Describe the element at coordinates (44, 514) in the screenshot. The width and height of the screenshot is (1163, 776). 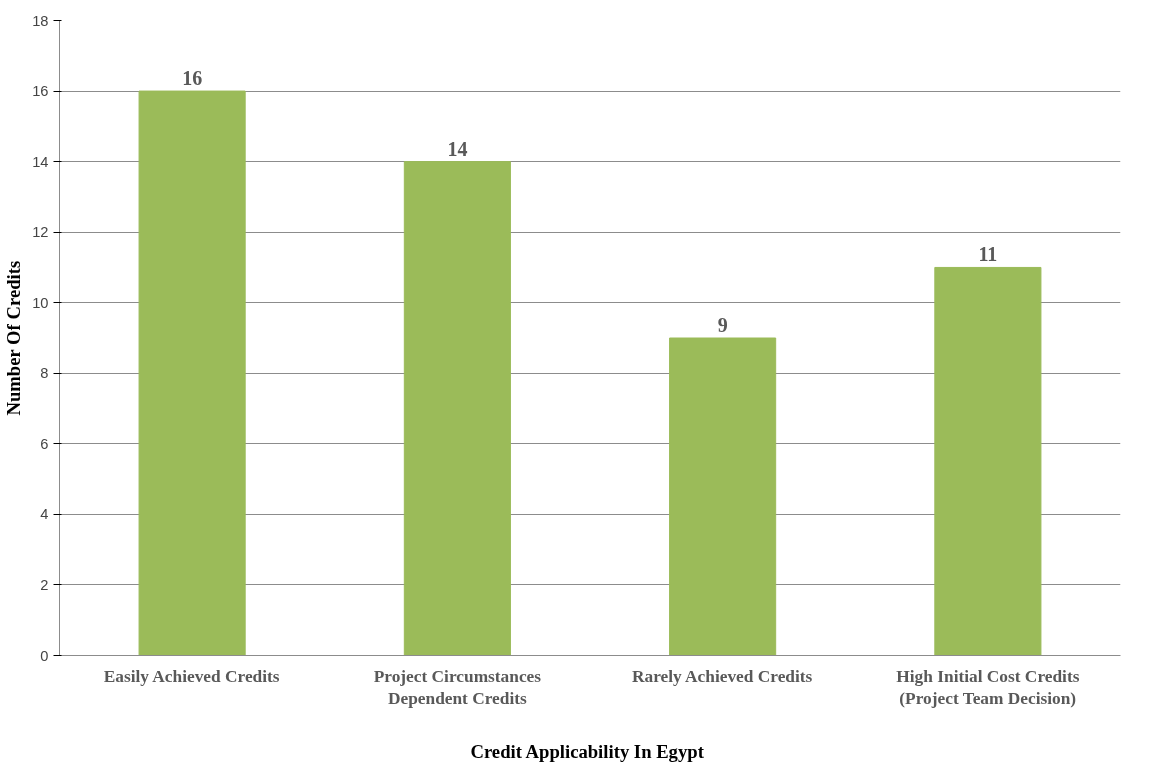
I see `y-tick-label: 4` at that location.